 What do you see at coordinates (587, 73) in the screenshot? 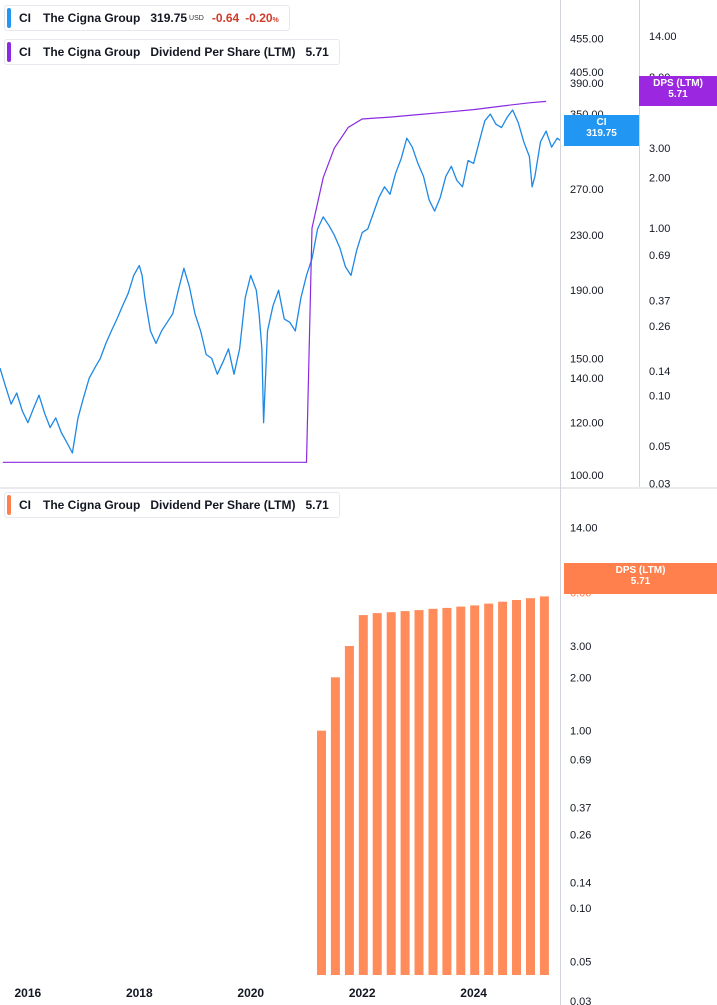
I see `price-axis-tick: 405.00` at bounding box center [587, 73].